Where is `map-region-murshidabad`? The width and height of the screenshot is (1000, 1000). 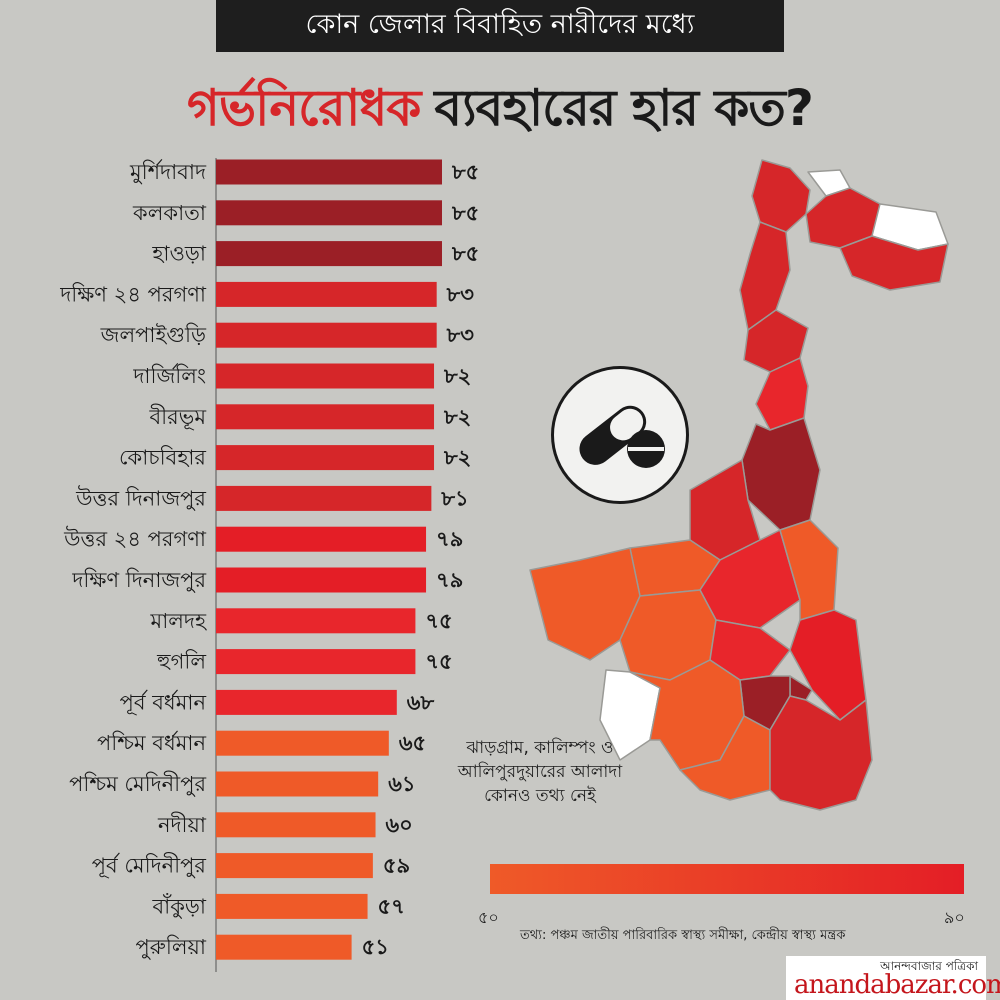 map-region-murshidabad is located at coordinates (781, 474).